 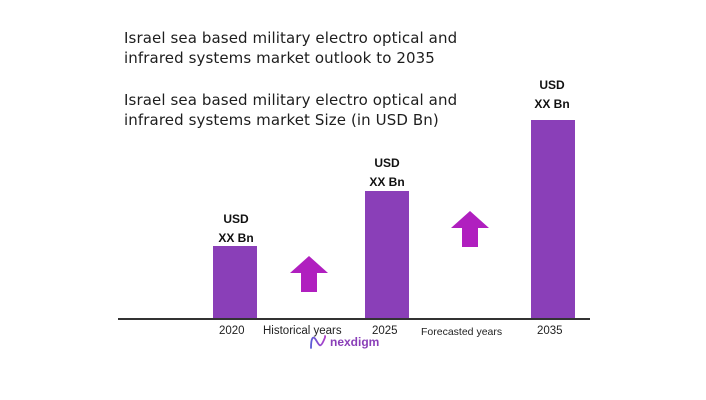 What do you see at coordinates (354, 319) in the screenshot?
I see `x-axis-line` at bounding box center [354, 319].